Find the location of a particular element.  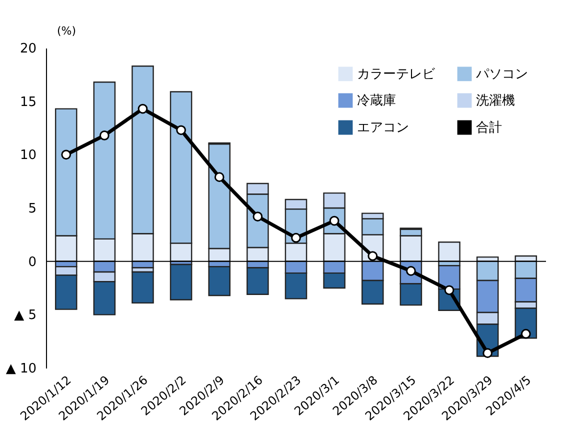

y-axis-title: (%) is located at coordinates (66, 31).